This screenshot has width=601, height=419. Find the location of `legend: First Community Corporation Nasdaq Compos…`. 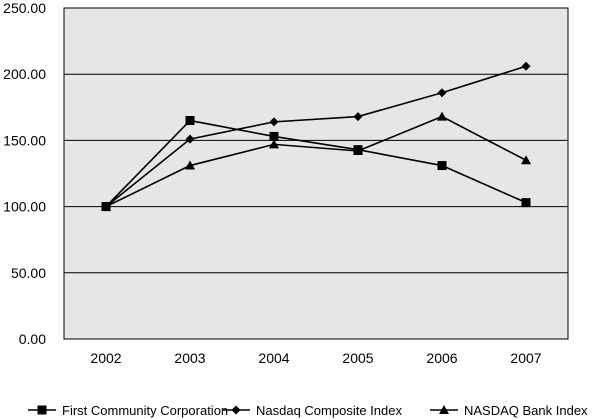

legend: First Community Corporation Nasdaq Compos… is located at coordinates (308, 410).